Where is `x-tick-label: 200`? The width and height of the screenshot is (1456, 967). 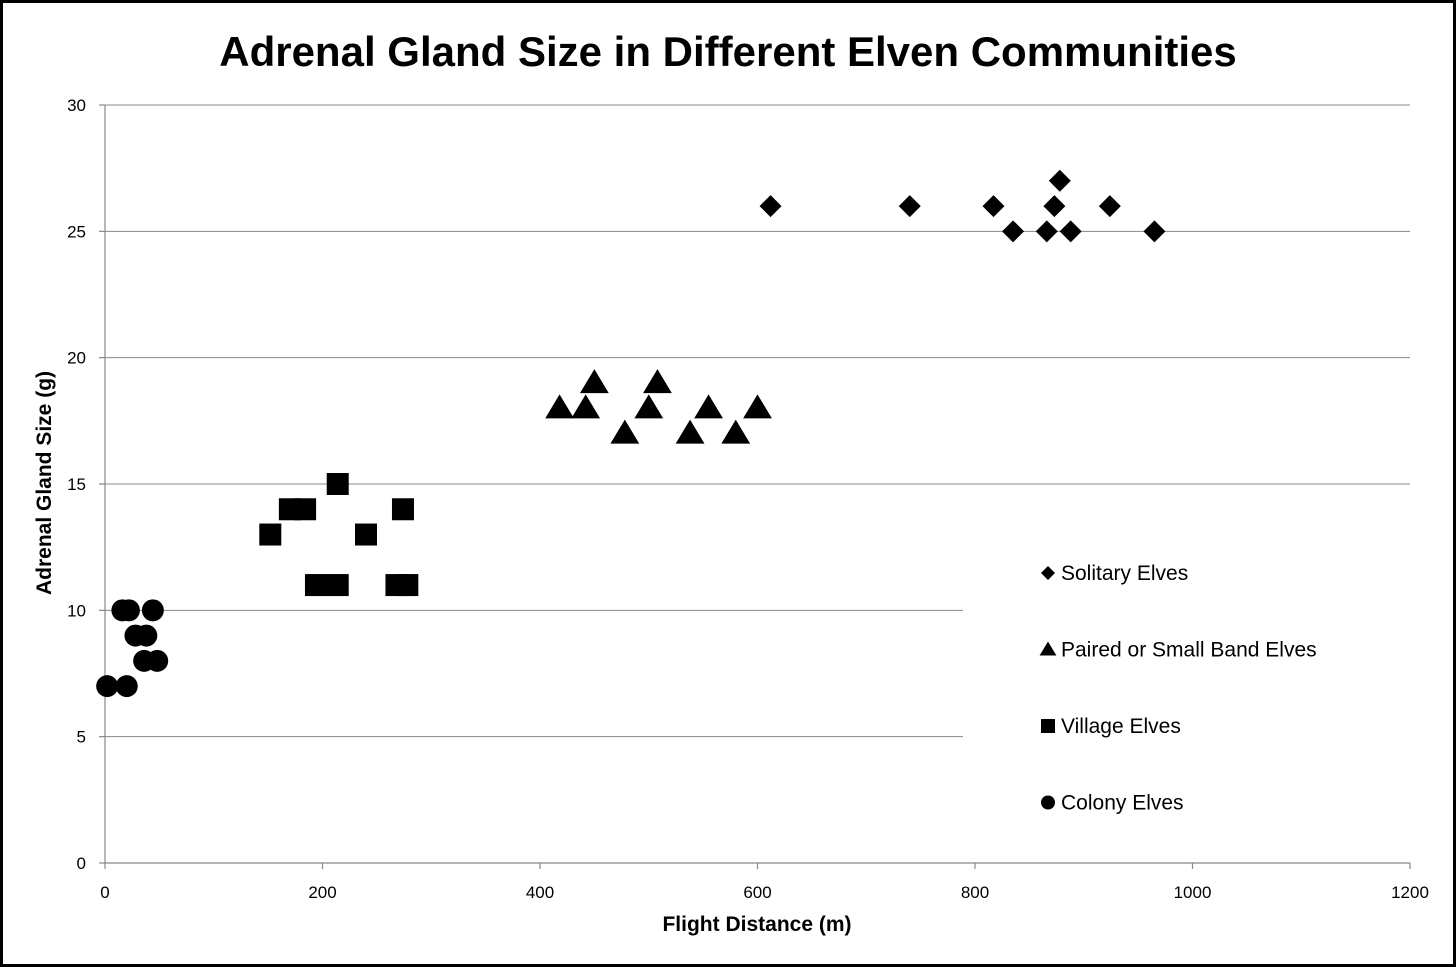
x-tick-label: 200 is located at coordinates (322, 892).